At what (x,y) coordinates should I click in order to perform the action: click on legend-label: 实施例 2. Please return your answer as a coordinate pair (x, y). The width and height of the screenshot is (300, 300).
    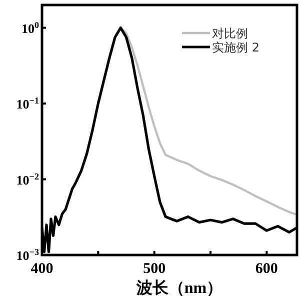
    Looking at the image, I should click on (236, 47).